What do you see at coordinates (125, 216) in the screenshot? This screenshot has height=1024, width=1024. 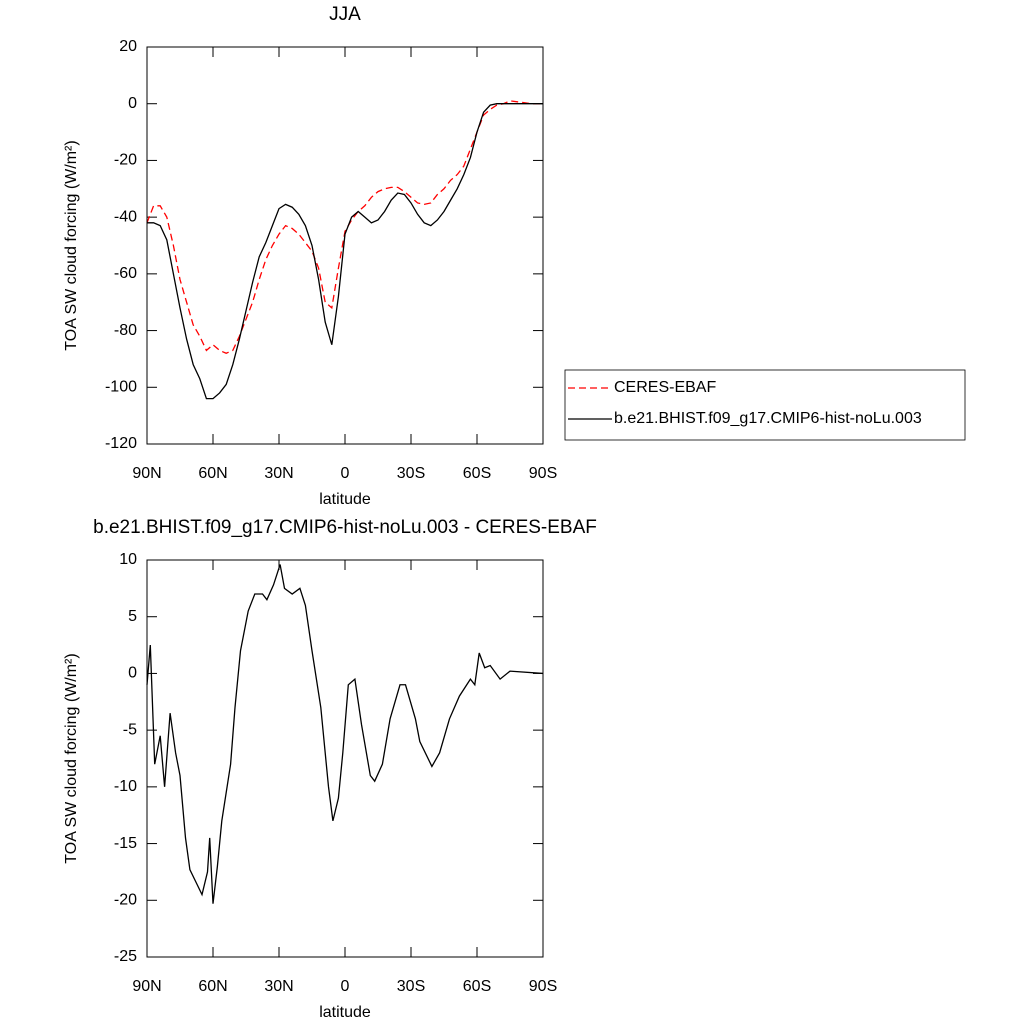 I see `y-tick-label: -40` at bounding box center [125, 216].